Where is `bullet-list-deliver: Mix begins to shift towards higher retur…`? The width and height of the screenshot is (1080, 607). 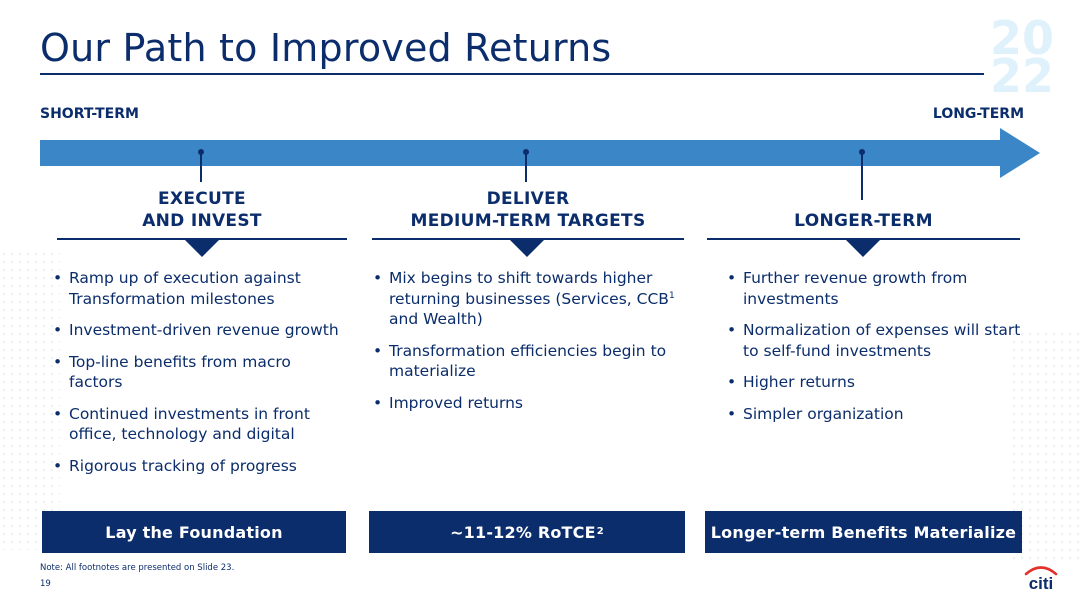
bullet-list-deliver: Mix begins to shift towards higher retur… is located at coordinates (525, 346).